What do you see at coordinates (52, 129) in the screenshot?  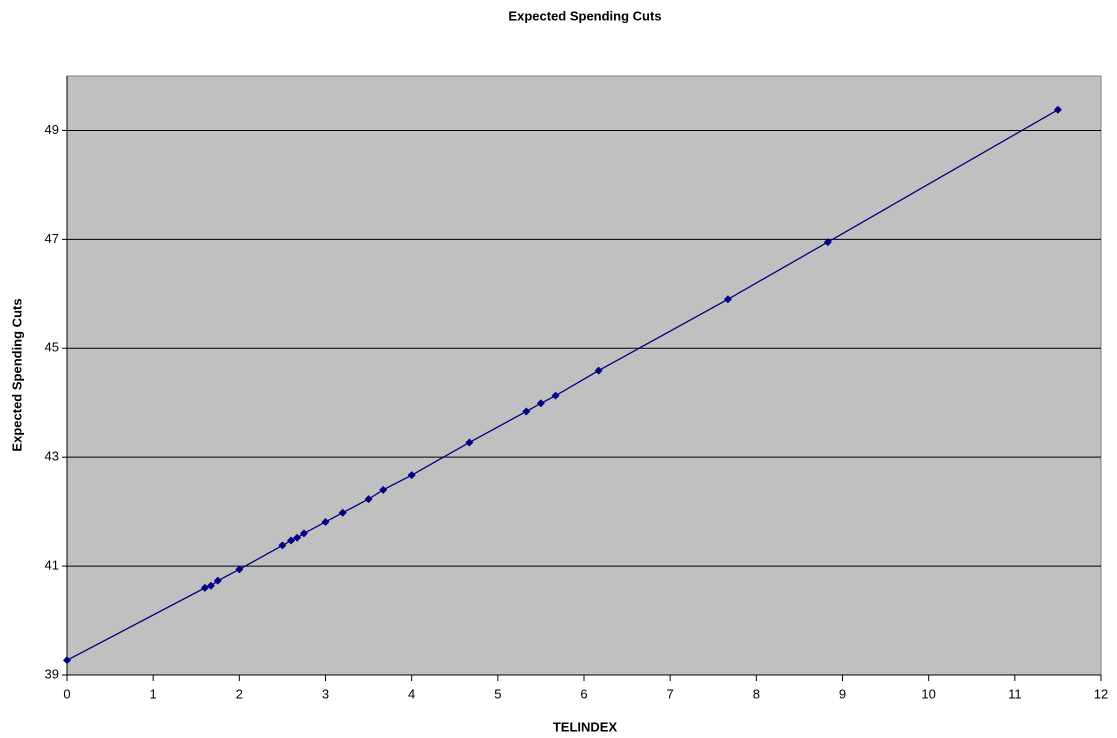 I see `y-tick-label: 49` at bounding box center [52, 129].